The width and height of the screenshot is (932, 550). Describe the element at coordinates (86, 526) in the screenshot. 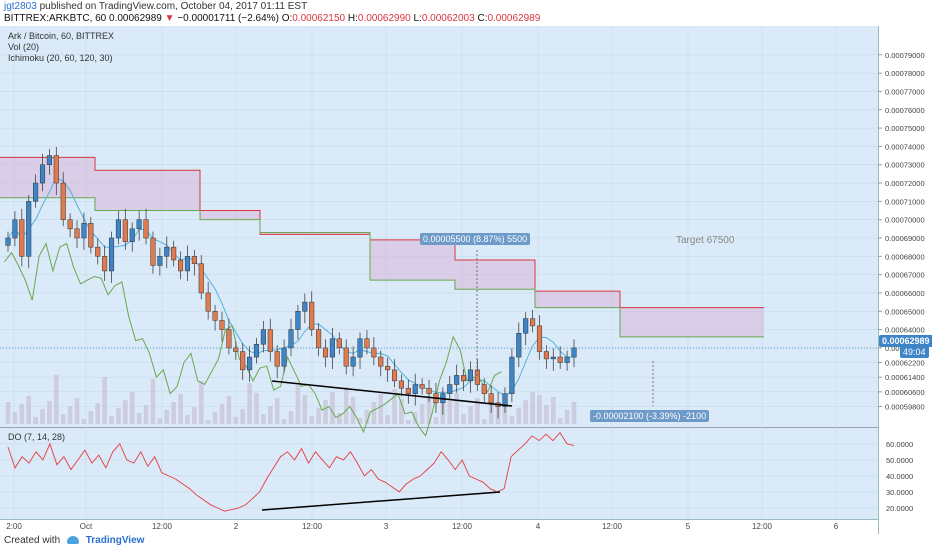

I see `time-tick-label: Oct` at that location.